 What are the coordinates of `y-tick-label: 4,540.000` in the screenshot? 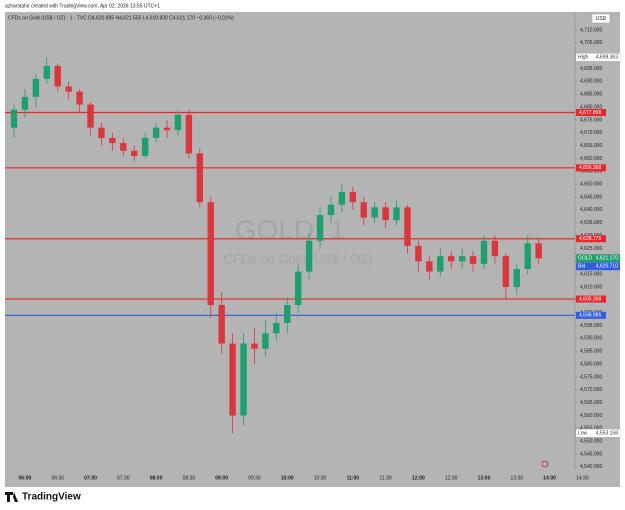 It's located at (591, 467).